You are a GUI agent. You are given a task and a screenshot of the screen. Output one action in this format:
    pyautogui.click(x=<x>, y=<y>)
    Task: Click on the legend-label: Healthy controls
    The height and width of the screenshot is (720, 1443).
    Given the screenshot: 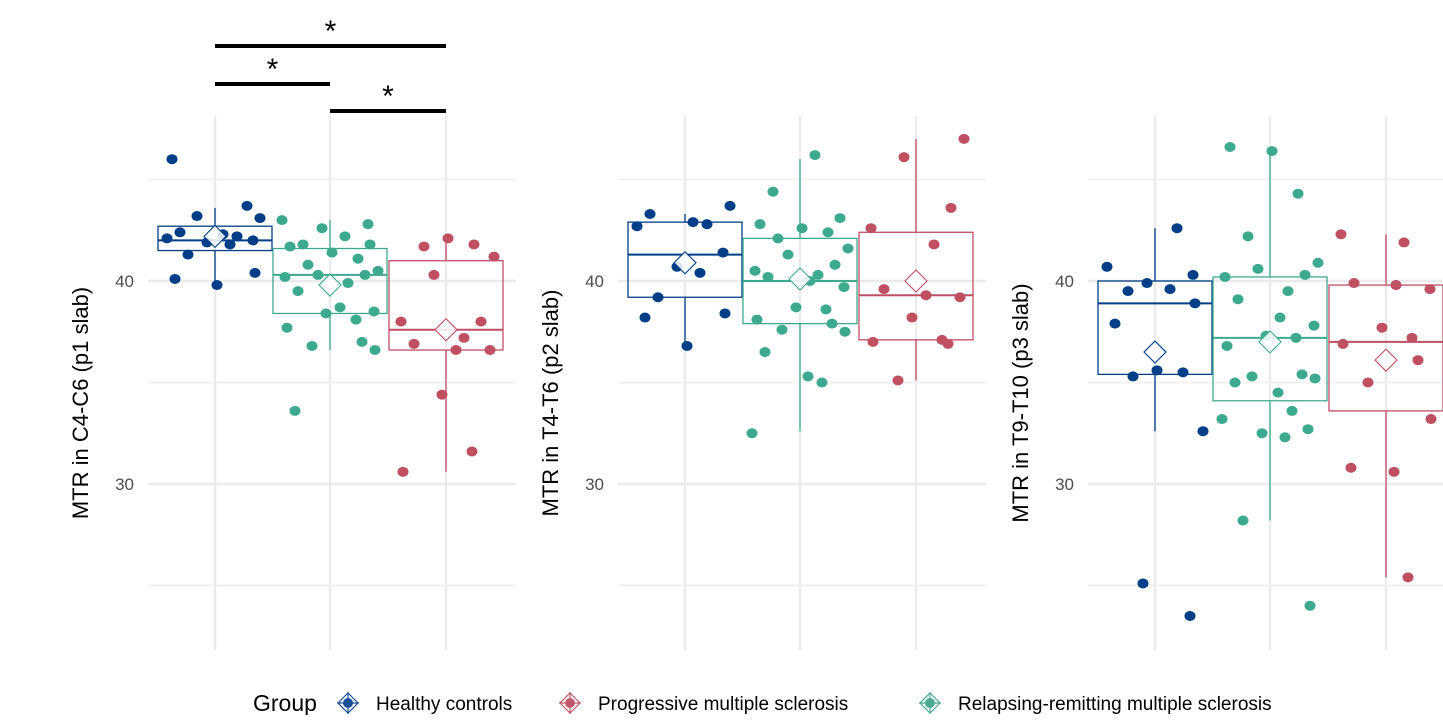 What is the action you would take?
    pyautogui.click(x=444, y=704)
    